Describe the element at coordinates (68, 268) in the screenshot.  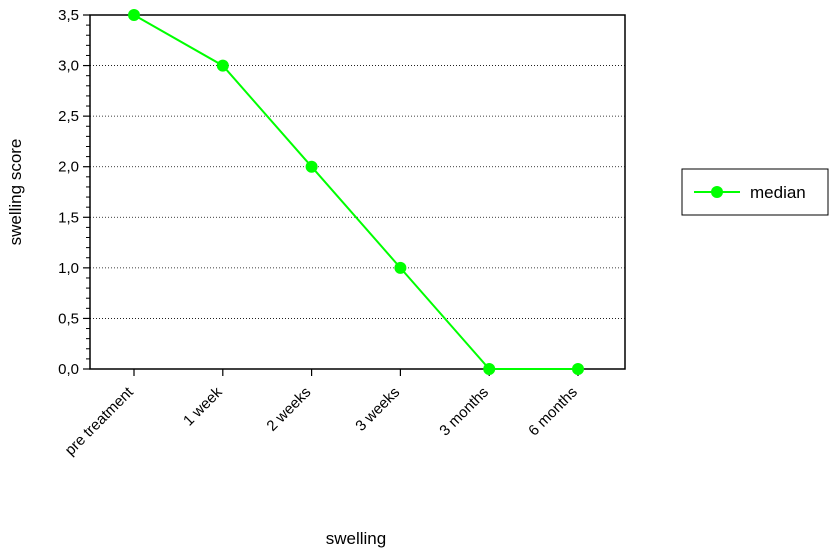
I see `y-tick-label: 1,0` at that location.